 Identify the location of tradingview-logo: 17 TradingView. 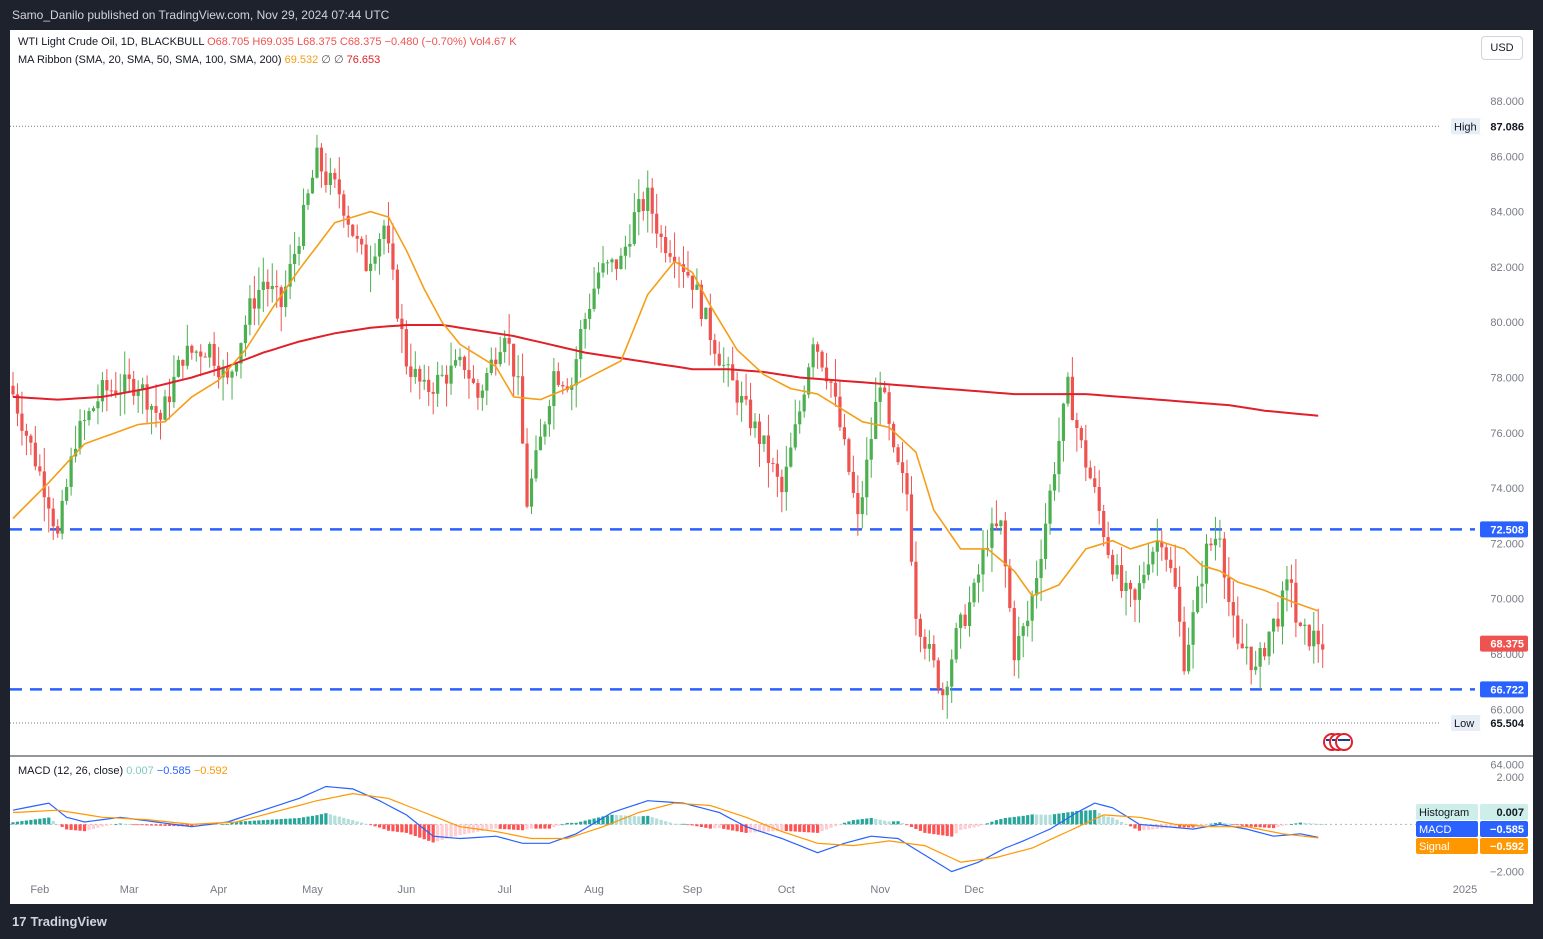
(59, 921).